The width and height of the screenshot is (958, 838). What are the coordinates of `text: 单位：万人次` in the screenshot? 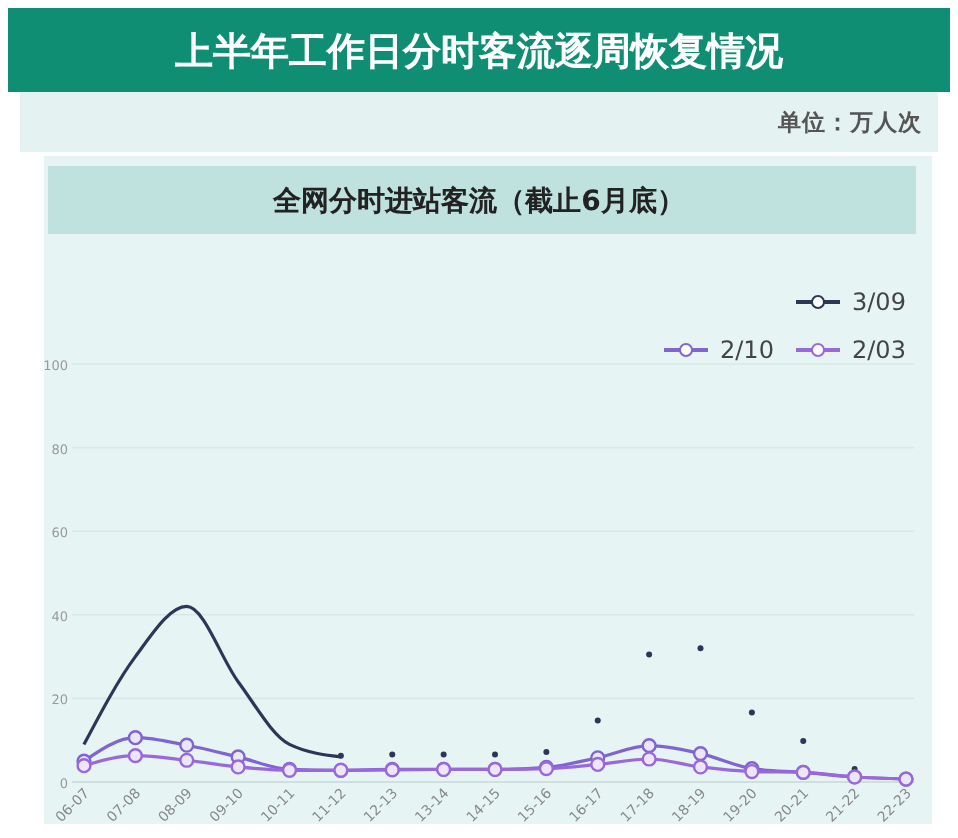 It's located at (850, 122).